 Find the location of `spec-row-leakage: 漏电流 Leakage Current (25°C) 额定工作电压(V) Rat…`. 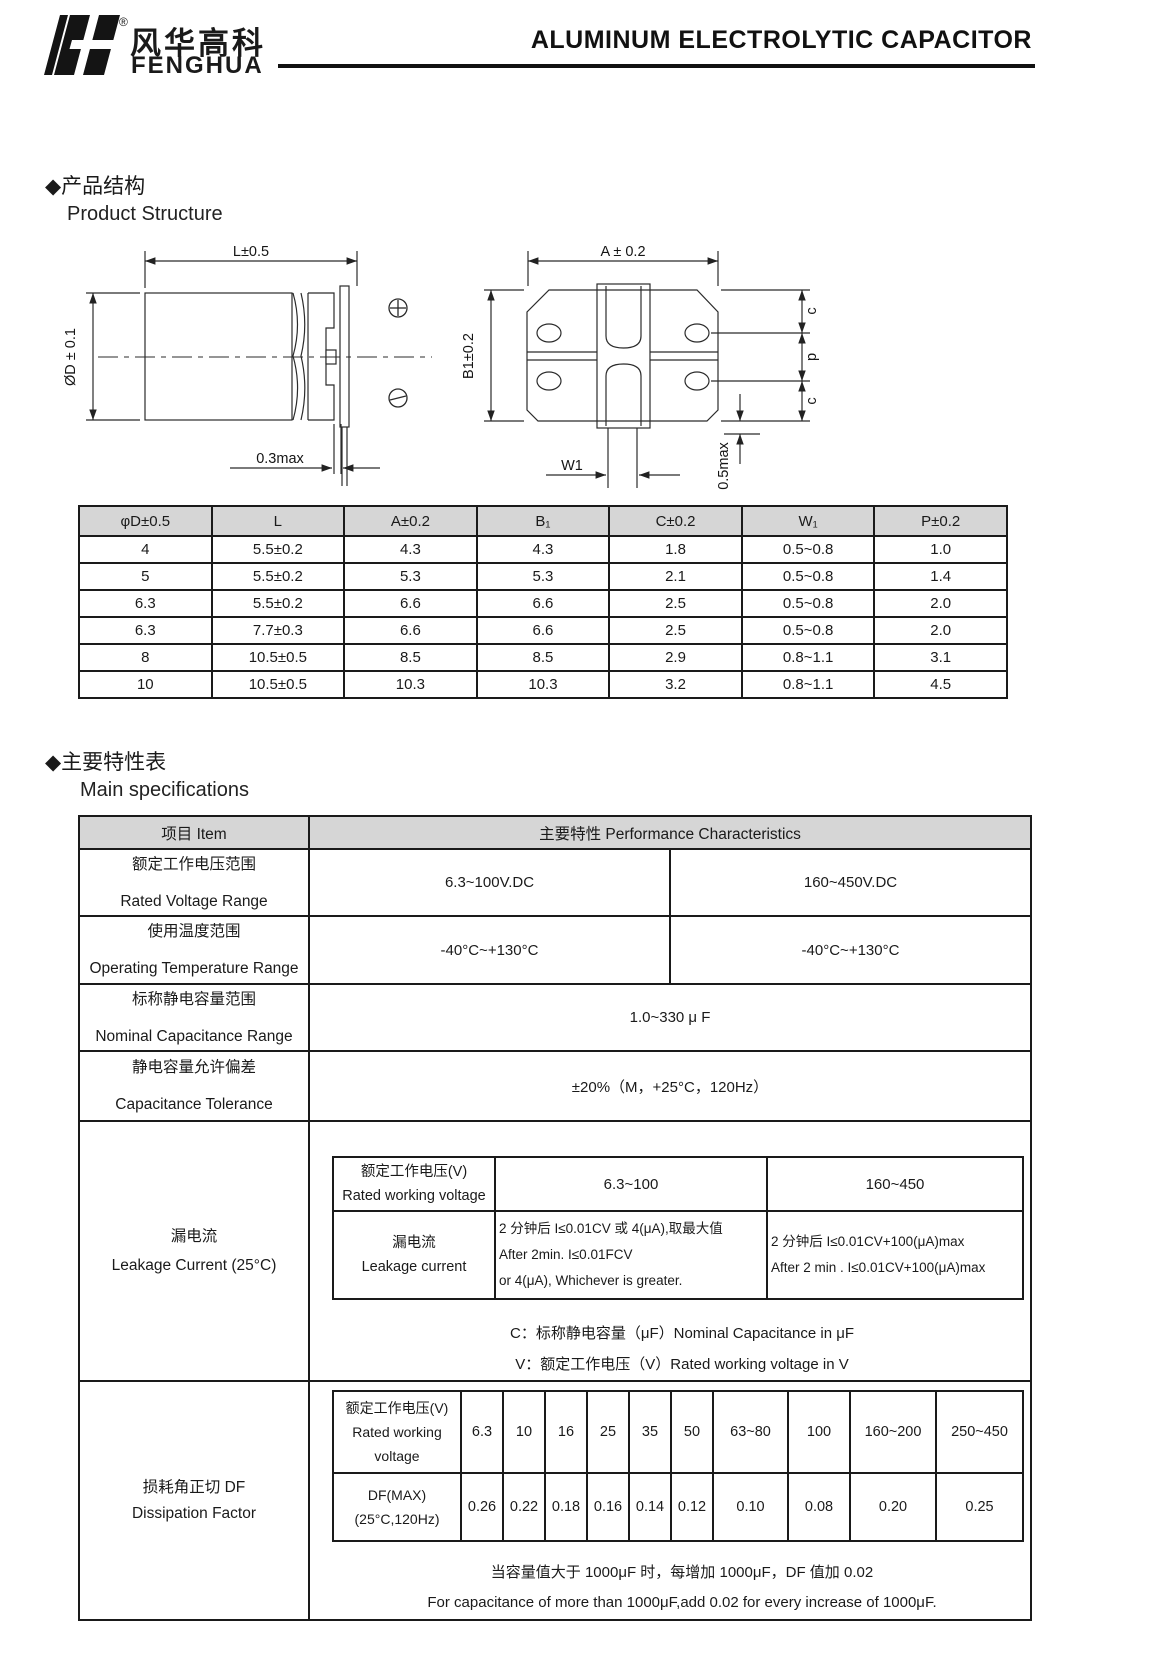

spec-row-leakage: 漏电流 Leakage Current (25°C) 额定工作电压(V) Rat… is located at coordinates (555, 1251).